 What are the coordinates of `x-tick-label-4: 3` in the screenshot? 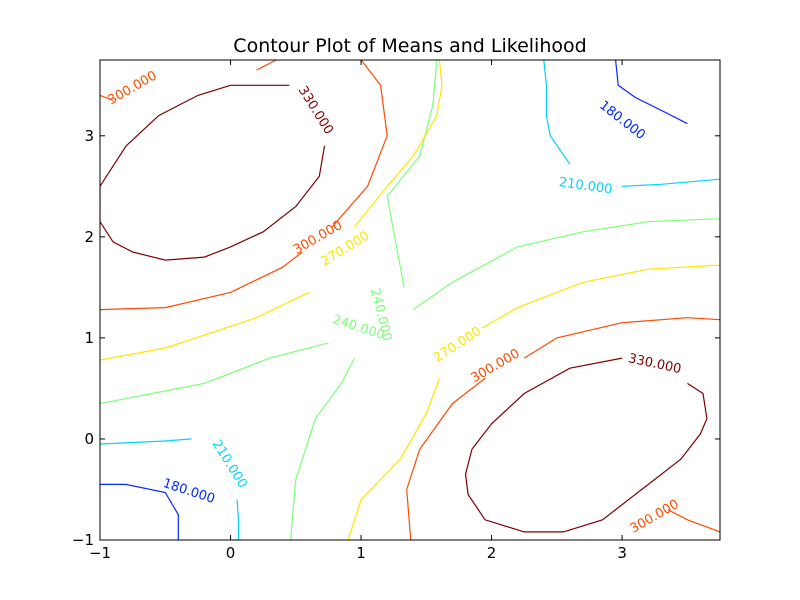 It's located at (622, 553).